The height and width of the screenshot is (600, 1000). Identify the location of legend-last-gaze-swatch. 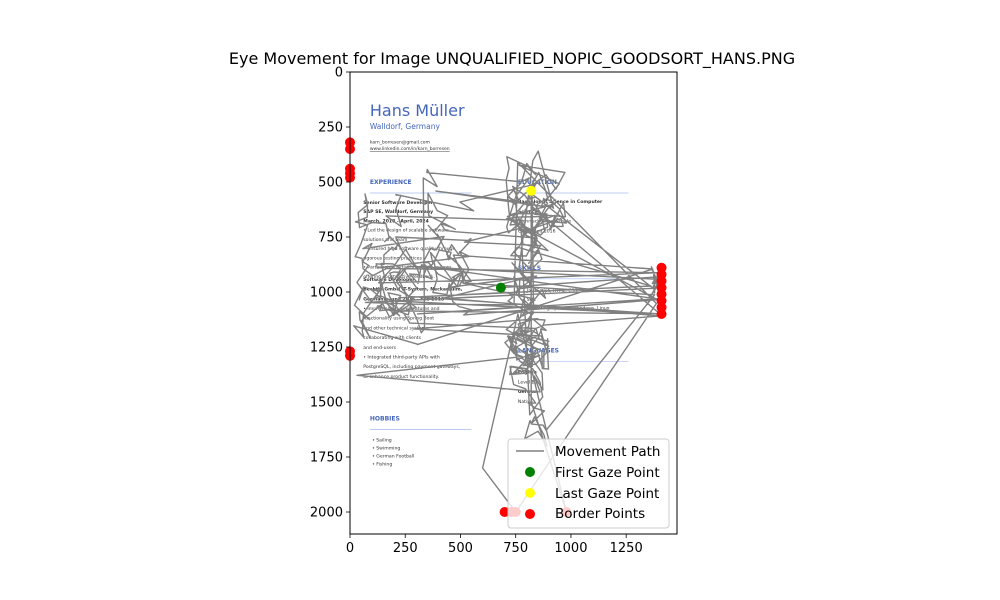
(530, 493).